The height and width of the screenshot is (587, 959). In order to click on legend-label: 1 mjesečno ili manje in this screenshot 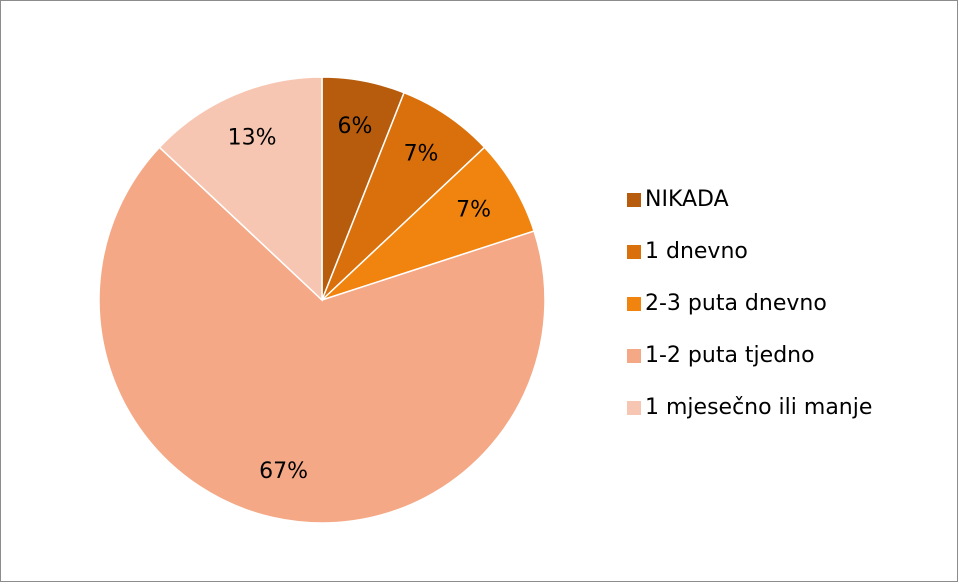, I will do `click(758, 407)`.